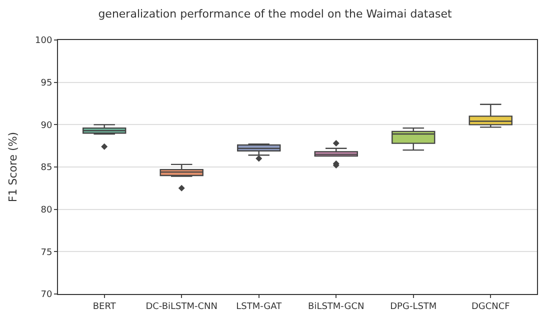 The height and width of the screenshot is (326, 550). What do you see at coordinates (13, 167) in the screenshot?
I see `y-axis-title: F1 Score (%)` at bounding box center [13, 167].